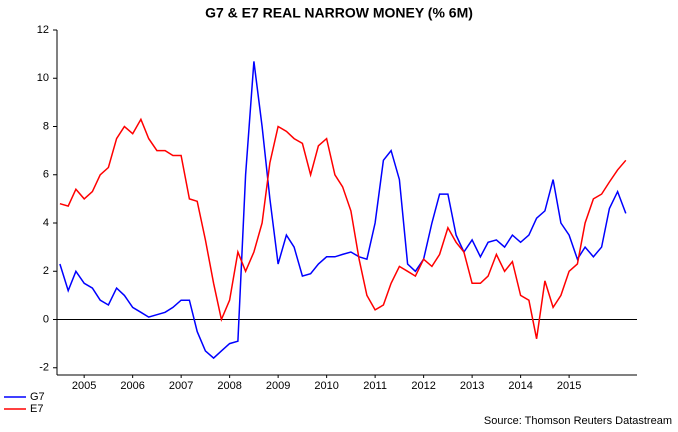 The width and height of the screenshot is (678, 432). What do you see at coordinates (578, 421) in the screenshot?
I see `source-note: Source: Thomson Reuters Datastream` at bounding box center [578, 421].